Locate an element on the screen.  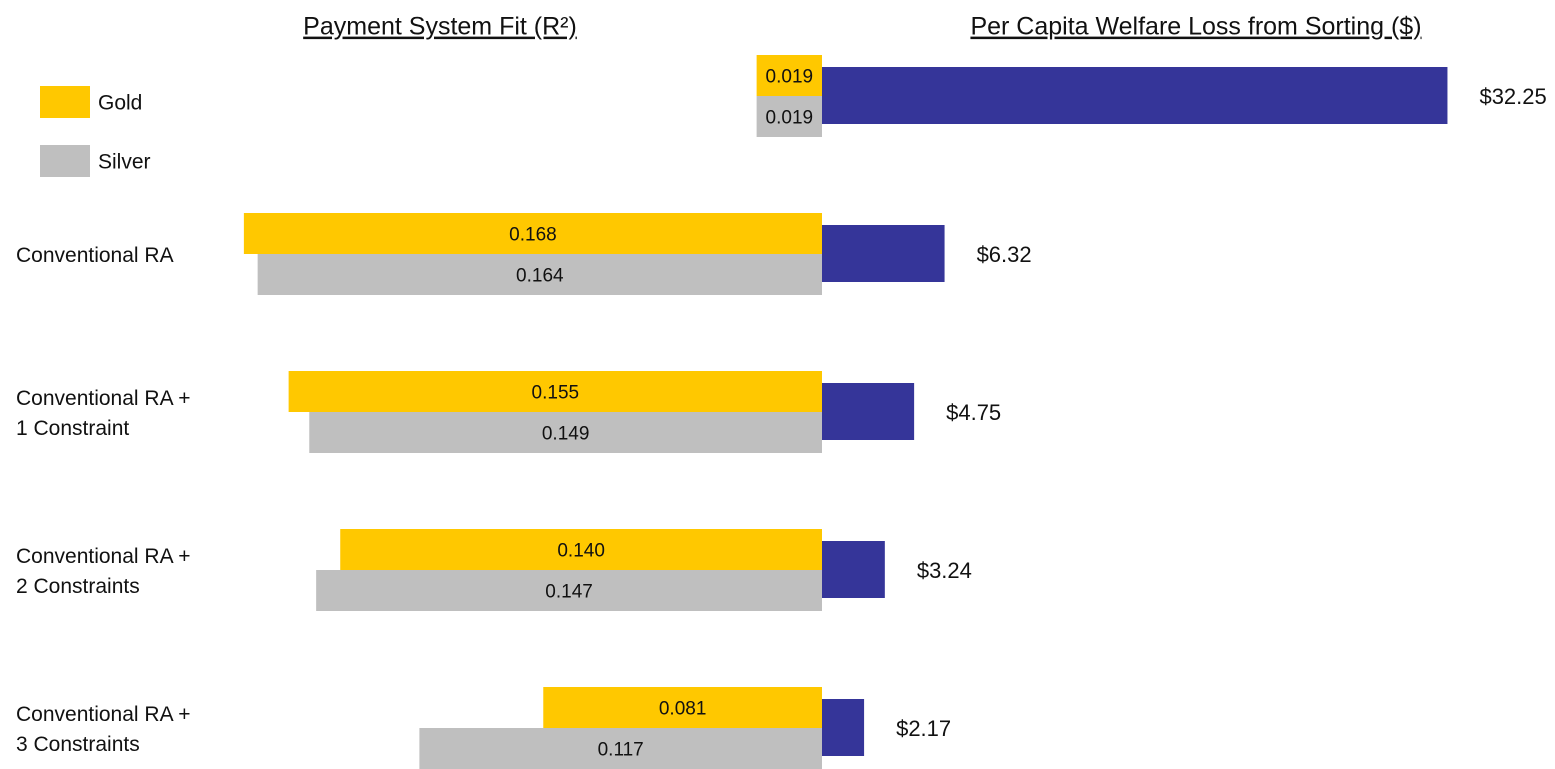
chart-title: Payment System Fit (R²) is located at coordinates (440, 27).